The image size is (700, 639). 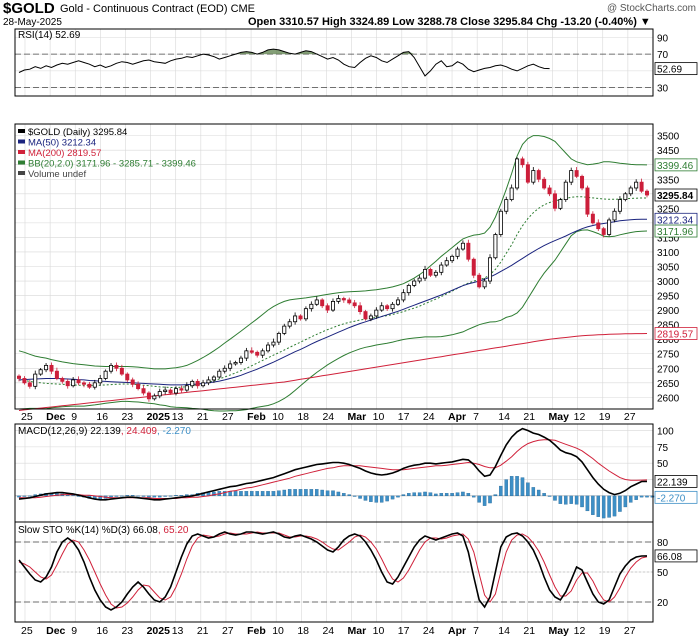 I want to click on macd-last-label: 22.139, so click(x=672, y=482).